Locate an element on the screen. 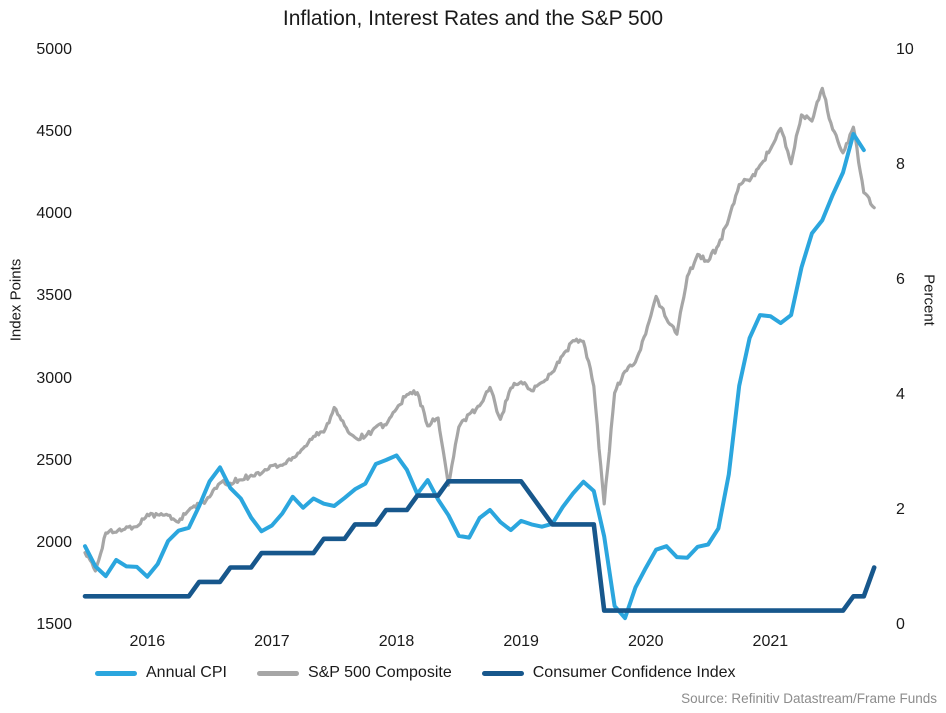  right-axis-tick: 10 is located at coordinates (905, 49).